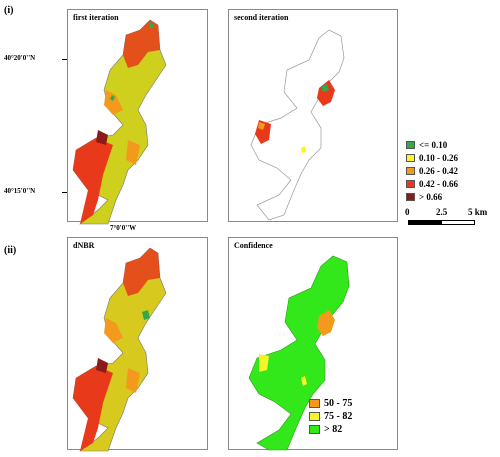 The height and width of the screenshot is (457, 500). I want to click on dnbr-map, so click(119, 349).